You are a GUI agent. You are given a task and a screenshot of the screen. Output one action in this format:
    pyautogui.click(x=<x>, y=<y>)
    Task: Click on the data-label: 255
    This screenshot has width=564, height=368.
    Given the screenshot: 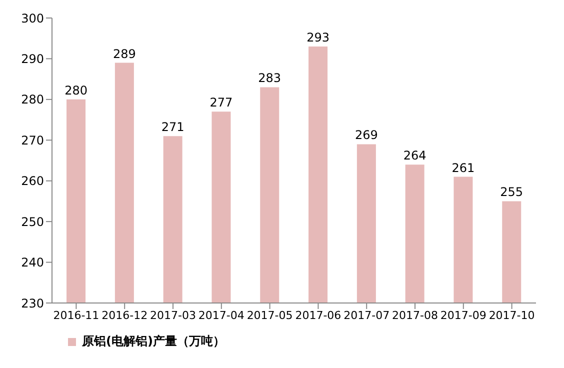 What is the action you would take?
    pyautogui.click(x=512, y=192)
    